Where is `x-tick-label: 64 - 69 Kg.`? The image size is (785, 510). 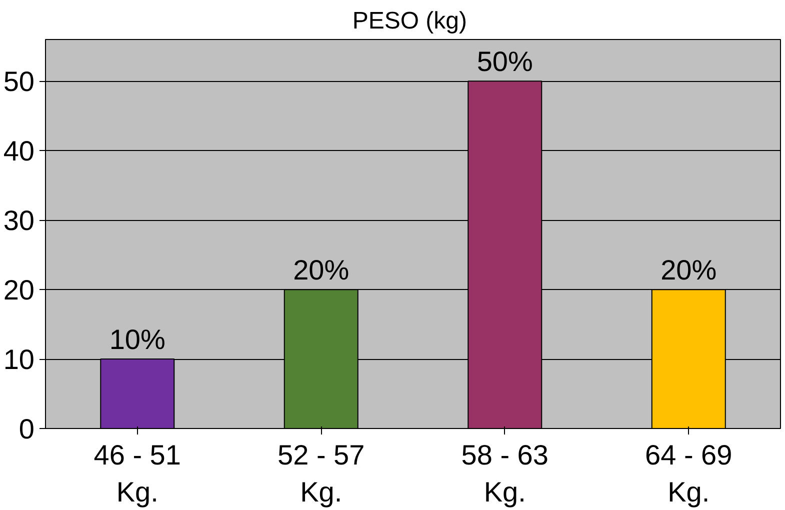 x-tick-label: 64 - 69 Kg. is located at coordinates (688, 474).